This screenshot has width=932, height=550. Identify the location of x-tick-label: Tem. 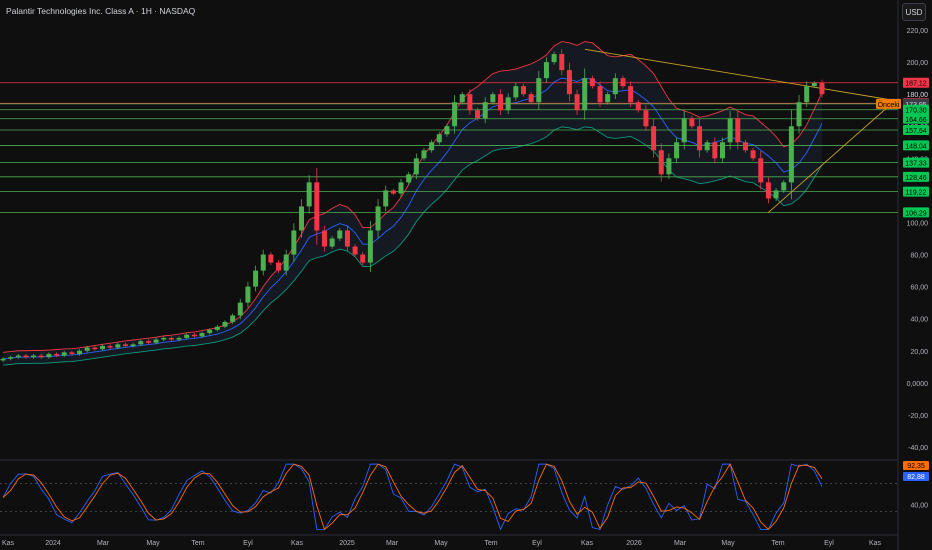
(197, 543).